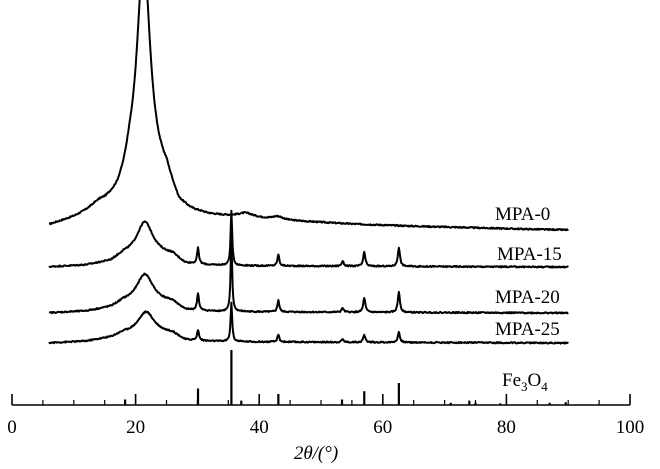 This screenshot has height=469, width=660. What do you see at coordinates (511, 380) in the screenshot?
I see `reference-label-fe: Fe` at bounding box center [511, 380].